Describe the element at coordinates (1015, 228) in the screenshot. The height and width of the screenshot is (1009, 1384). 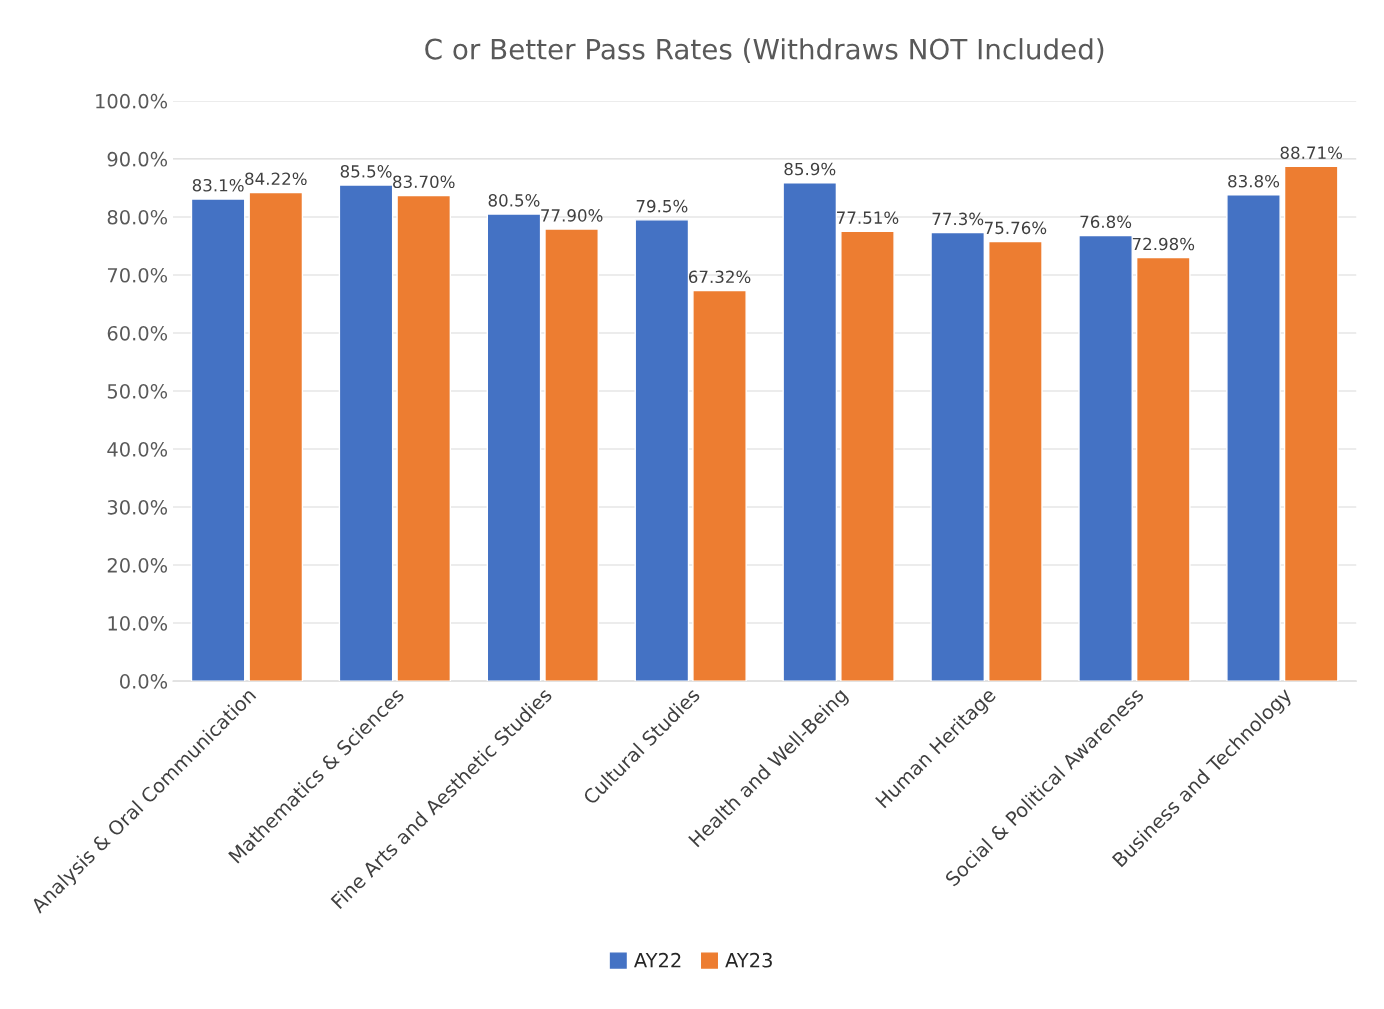
I see `data-label: 75.76%` at that location.